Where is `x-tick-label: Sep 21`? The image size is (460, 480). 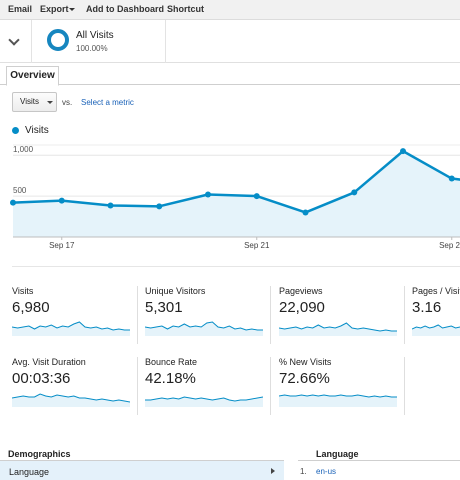
x-tick-label: Sep 21 is located at coordinates (257, 245).